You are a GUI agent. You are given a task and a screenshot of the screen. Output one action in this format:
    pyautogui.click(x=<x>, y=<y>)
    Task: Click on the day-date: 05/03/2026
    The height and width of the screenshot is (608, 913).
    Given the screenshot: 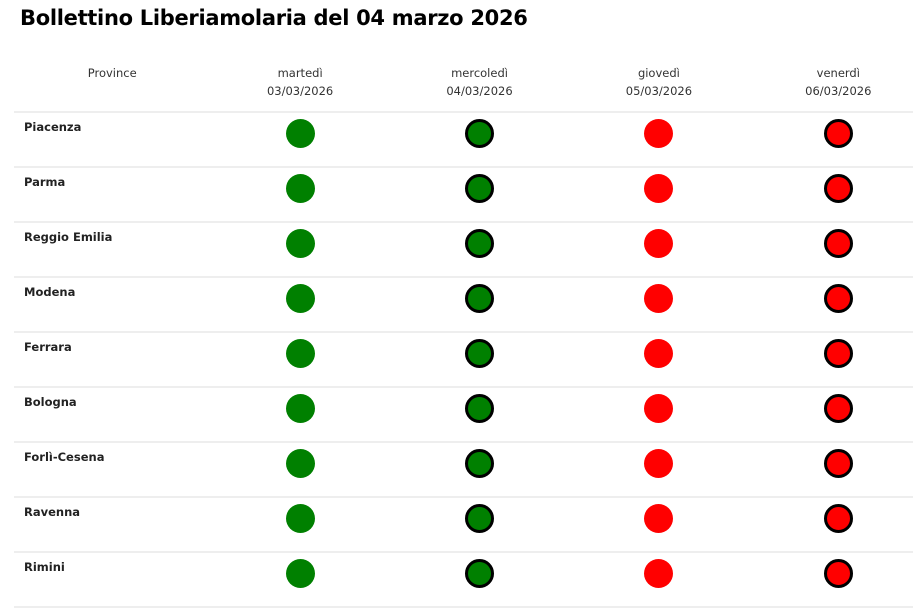 What is the action you would take?
    pyautogui.click(x=659, y=91)
    